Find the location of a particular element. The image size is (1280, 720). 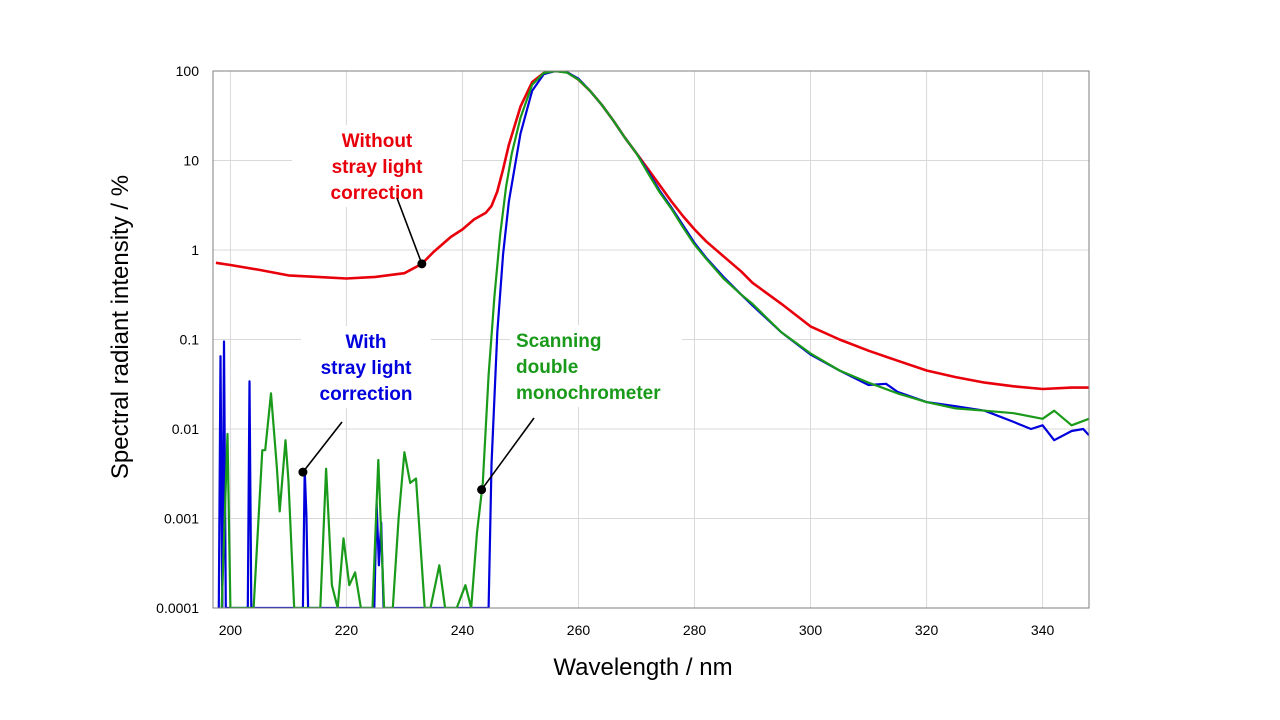

annotation-0: Without stray light correction is located at coordinates (377, 197).